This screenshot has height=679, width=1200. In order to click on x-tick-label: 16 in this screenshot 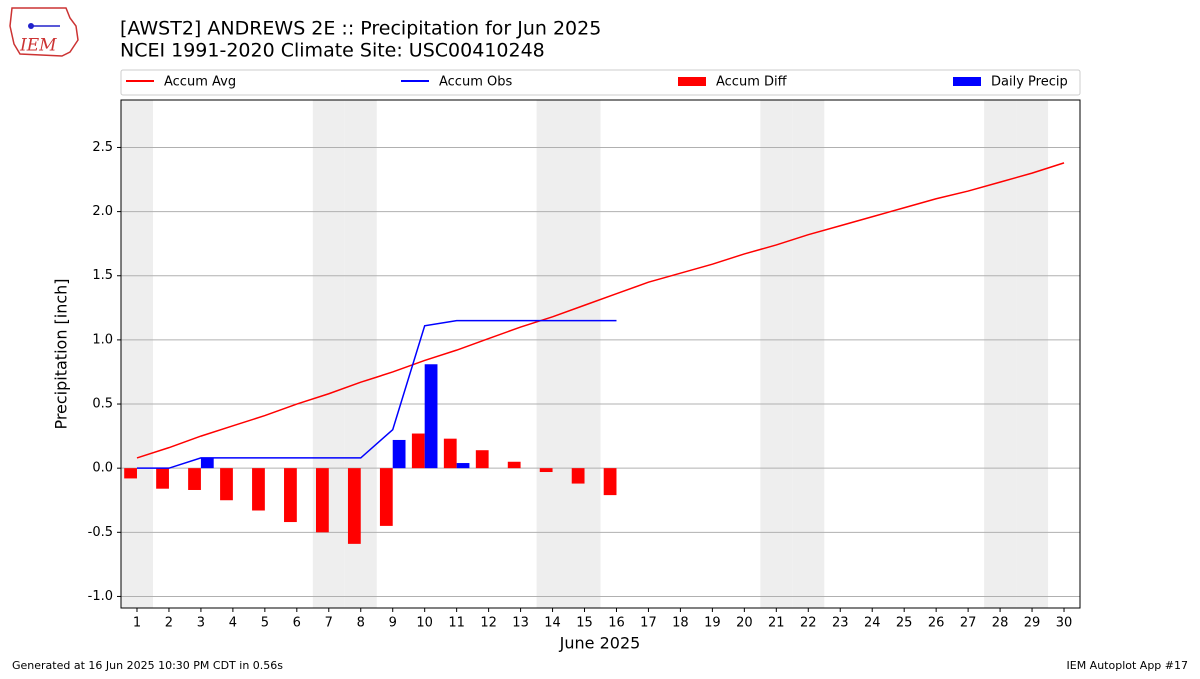, I will do `click(616, 623)`.